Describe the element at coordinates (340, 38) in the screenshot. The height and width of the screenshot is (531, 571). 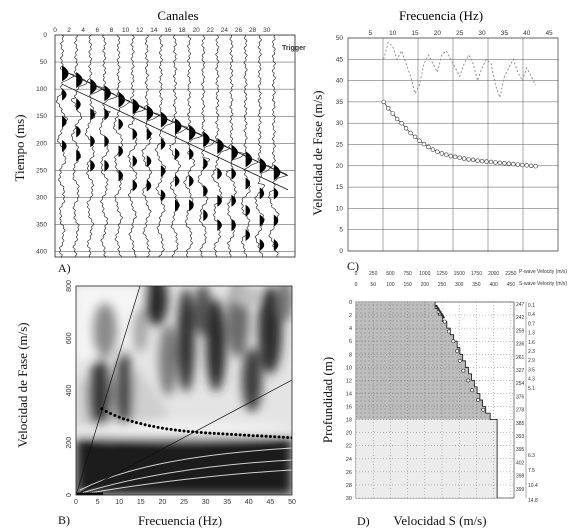
I see `panel-c-ytick: 50` at that location.